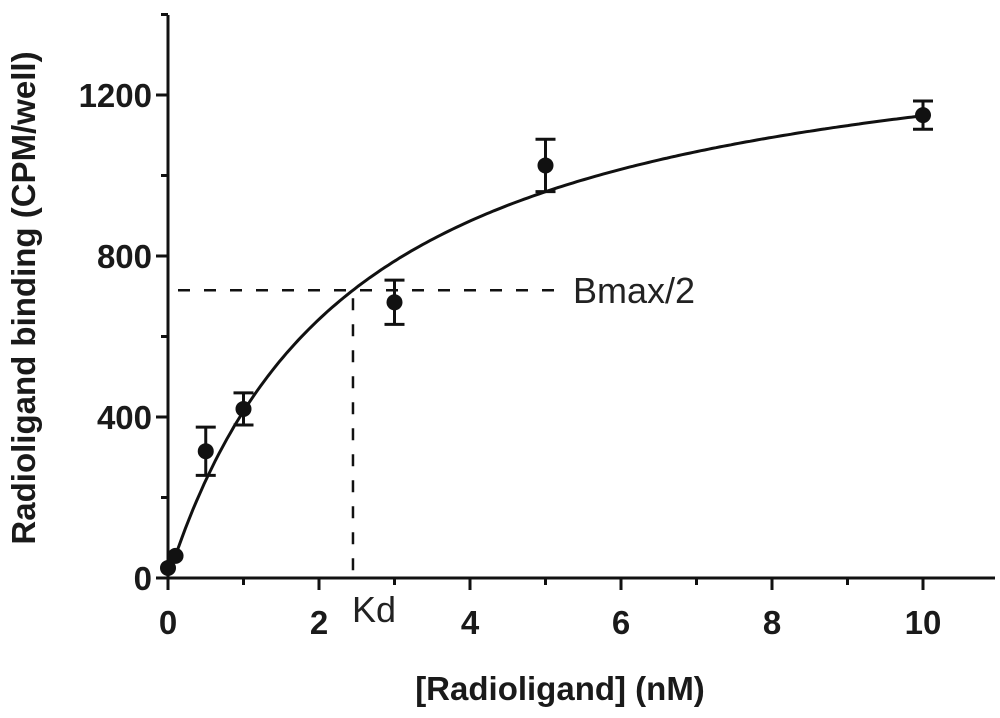 The height and width of the screenshot is (718, 1000). Describe the element at coordinates (124, 256) in the screenshot. I see `y-tick-label: 800` at that location.